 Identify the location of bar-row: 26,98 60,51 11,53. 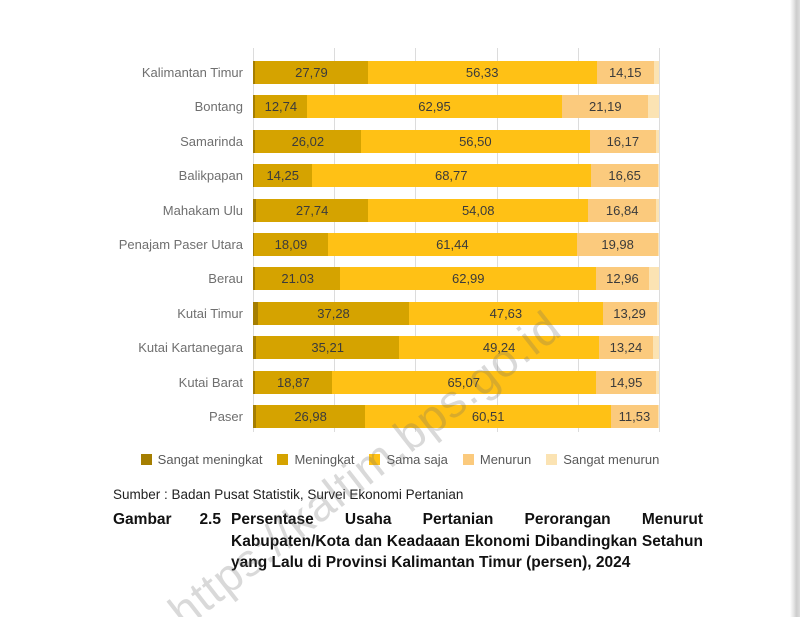
(456, 416).